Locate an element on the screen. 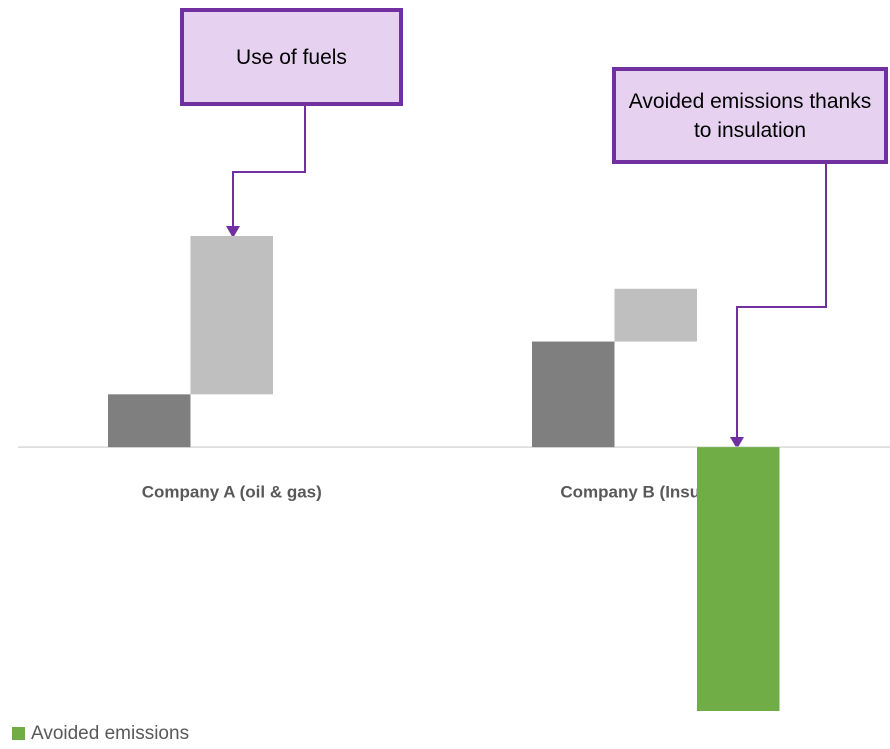 The height and width of the screenshot is (749, 890). callout: Use of fuels is located at coordinates (291, 57).